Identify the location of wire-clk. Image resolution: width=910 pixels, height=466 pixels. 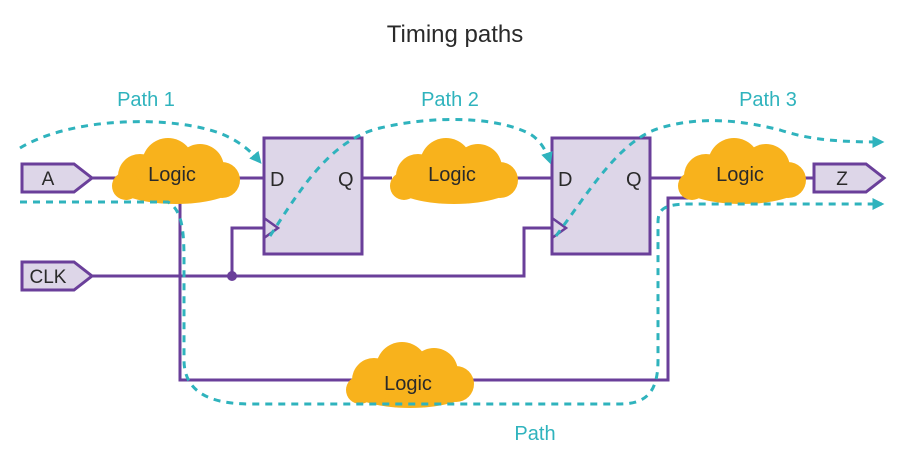
(322, 252).